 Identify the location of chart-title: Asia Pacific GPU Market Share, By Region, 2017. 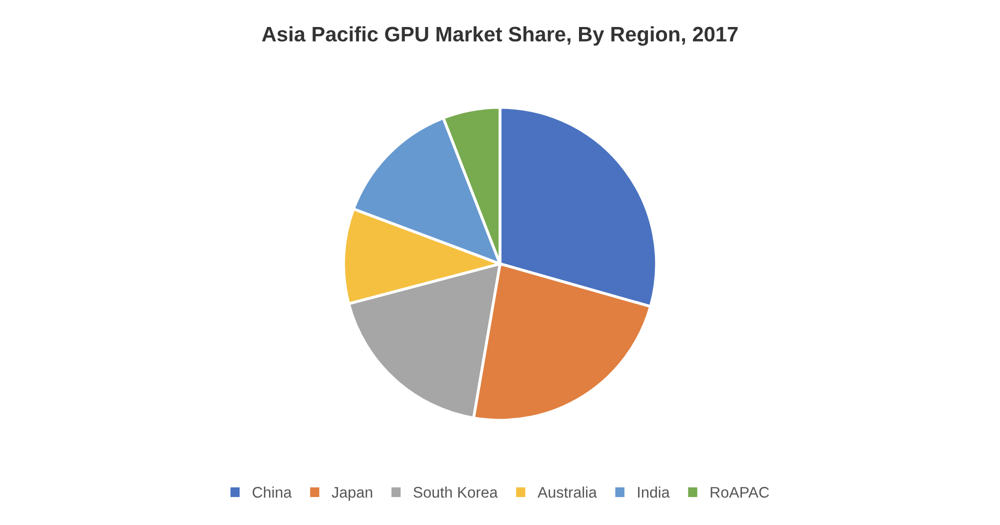
(500, 36).